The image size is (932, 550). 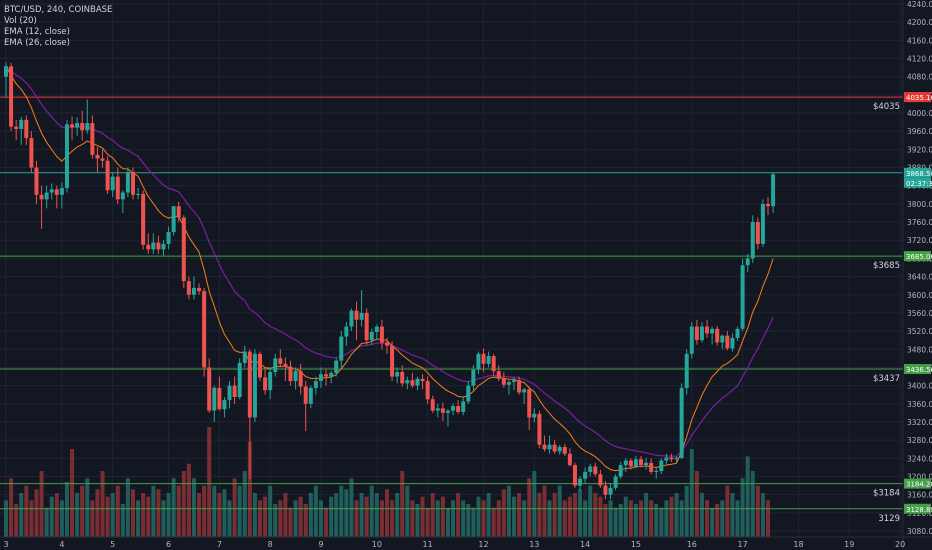 What do you see at coordinates (58, 10) in the screenshot?
I see `legend-symbol: BTC/USD, 240, COINBASE` at bounding box center [58, 10].